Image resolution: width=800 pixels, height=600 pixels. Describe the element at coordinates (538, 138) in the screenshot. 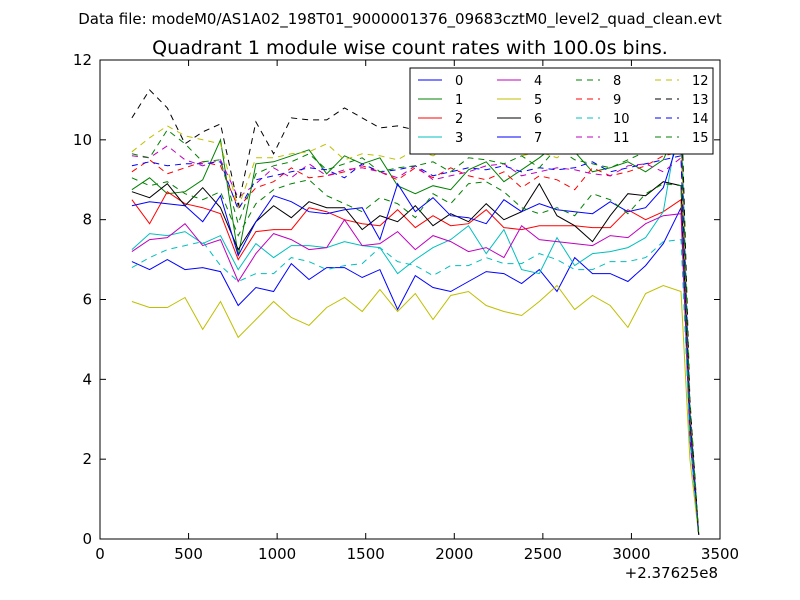

I see `legend-label-7: 7` at that location.